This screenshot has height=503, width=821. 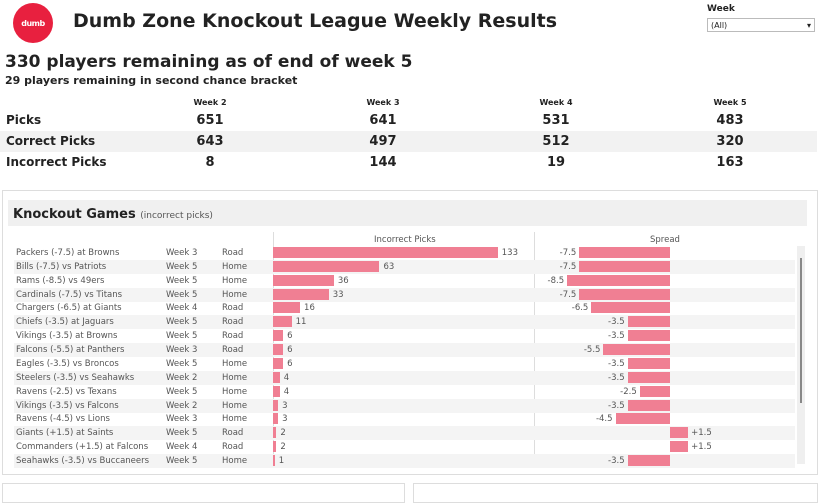 What do you see at coordinates (290, 363) in the screenshot?
I see `incorrect-picks-value: 6` at bounding box center [290, 363].